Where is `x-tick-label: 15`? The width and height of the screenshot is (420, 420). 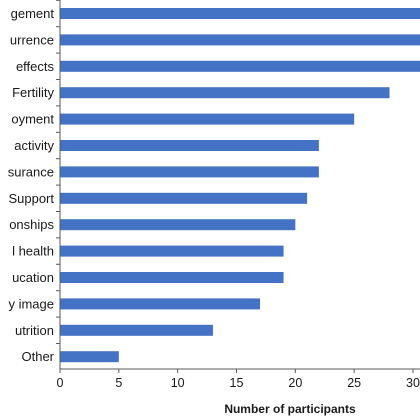
x-tick-label: 15 is located at coordinates (237, 383).